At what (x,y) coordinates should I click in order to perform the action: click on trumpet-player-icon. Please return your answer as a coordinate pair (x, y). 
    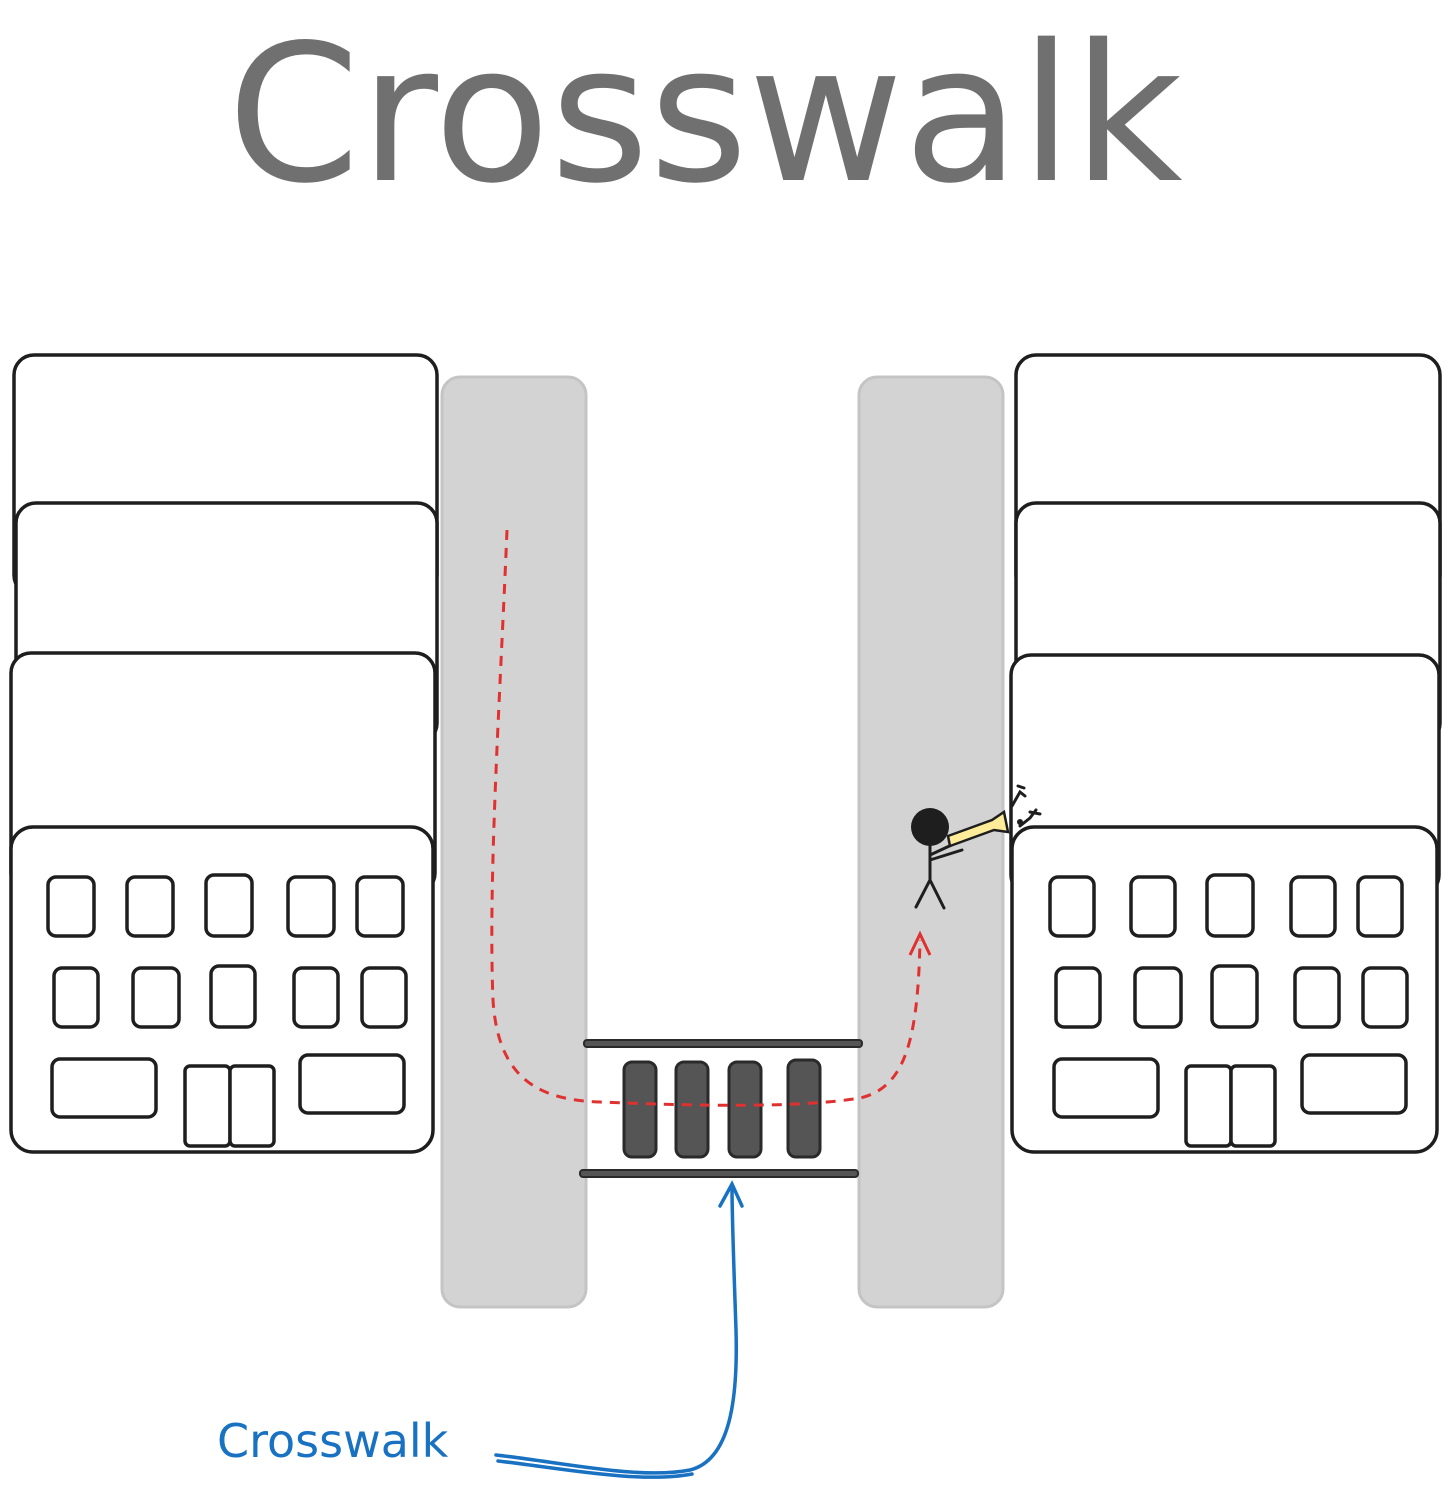
    Looking at the image, I should click on (976, 847).